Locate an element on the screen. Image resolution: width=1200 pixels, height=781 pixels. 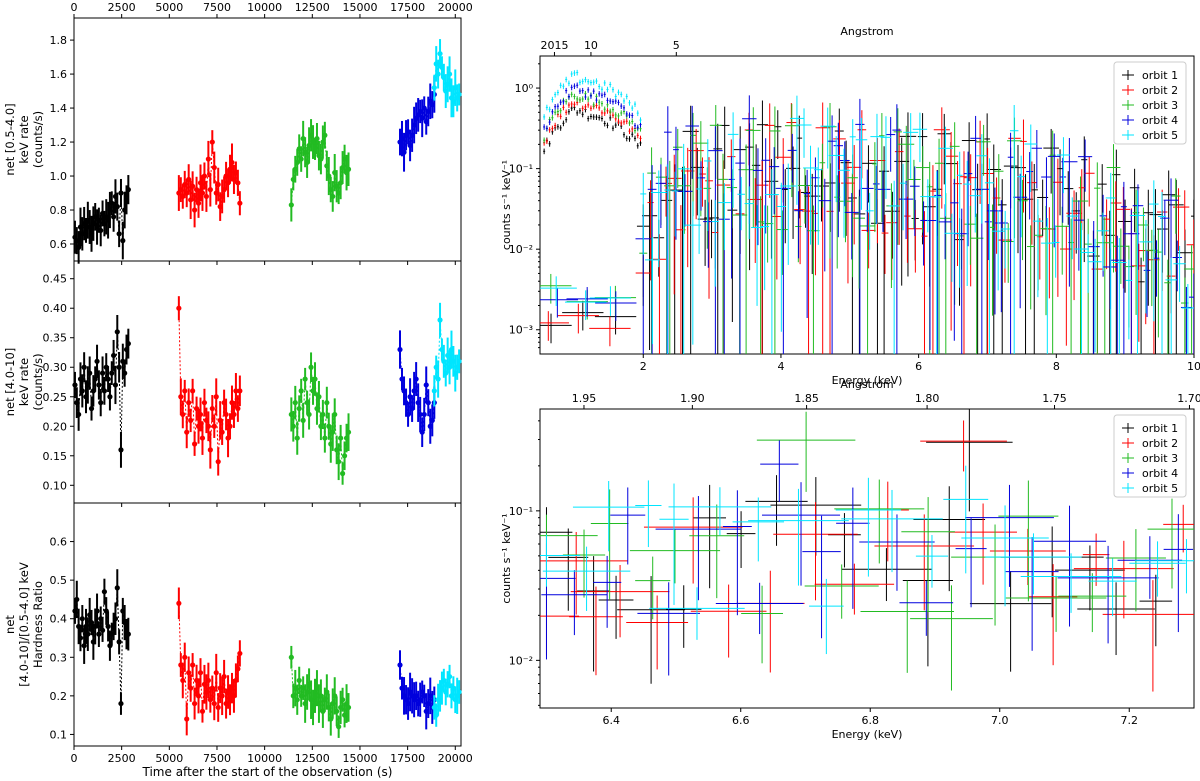
x-tick-label: 12500 is located at coordinates (312, 758).